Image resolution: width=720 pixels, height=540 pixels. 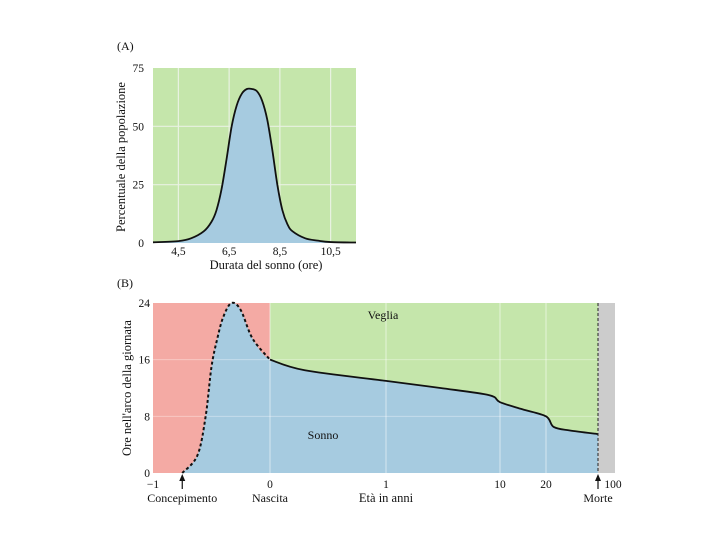 I want to click on panel-b-label: (B), so click(x=125, y=283).